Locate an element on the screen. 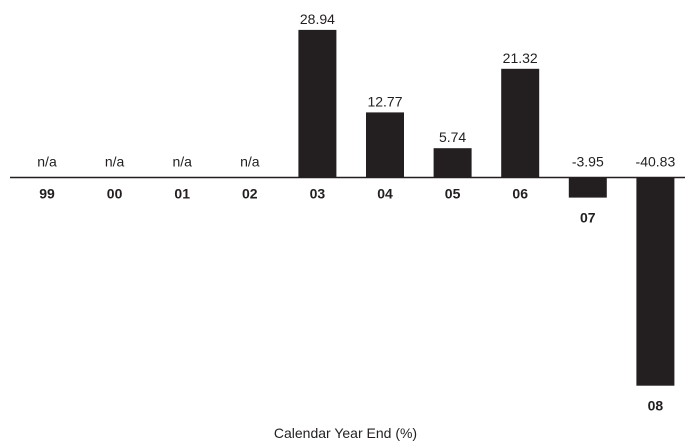  category-label-08: 08 is located at coordinates (656, 406).